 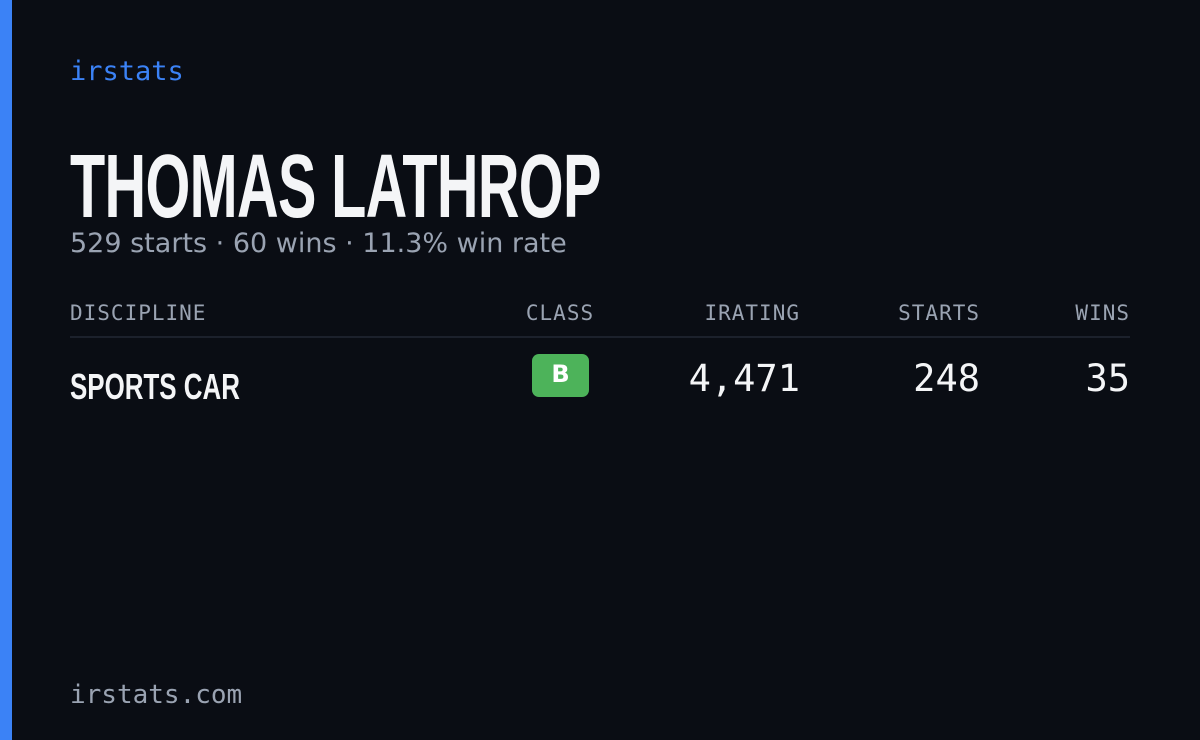 I want to click on irating: 4,471, so click(x=744, y=378).